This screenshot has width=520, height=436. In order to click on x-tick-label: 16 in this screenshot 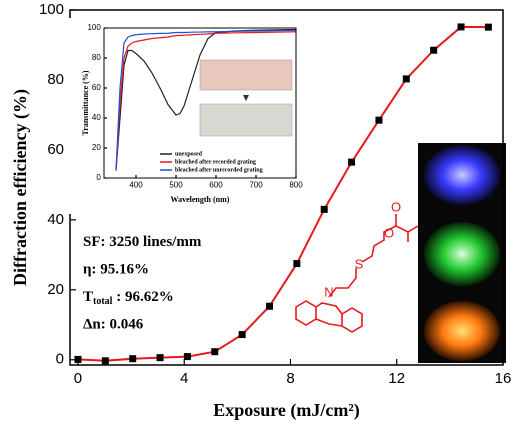, I will do `click(503, 378)`.